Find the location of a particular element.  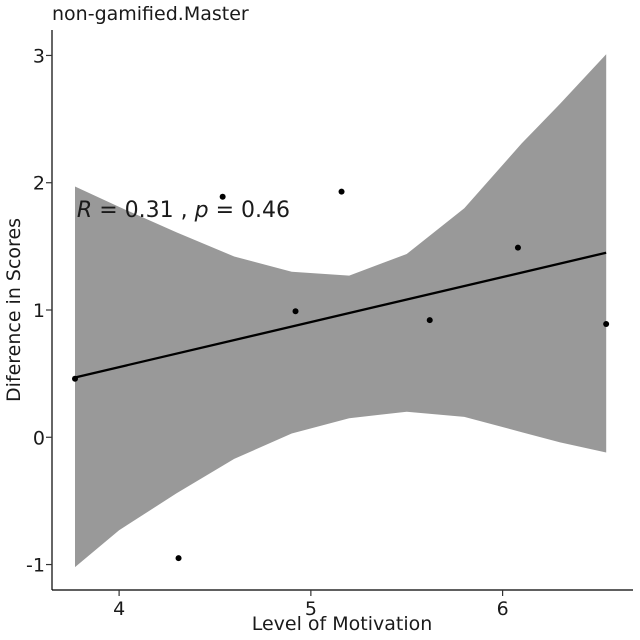

chart-title: non-gamified.Master is located at coordinates (150, 14).